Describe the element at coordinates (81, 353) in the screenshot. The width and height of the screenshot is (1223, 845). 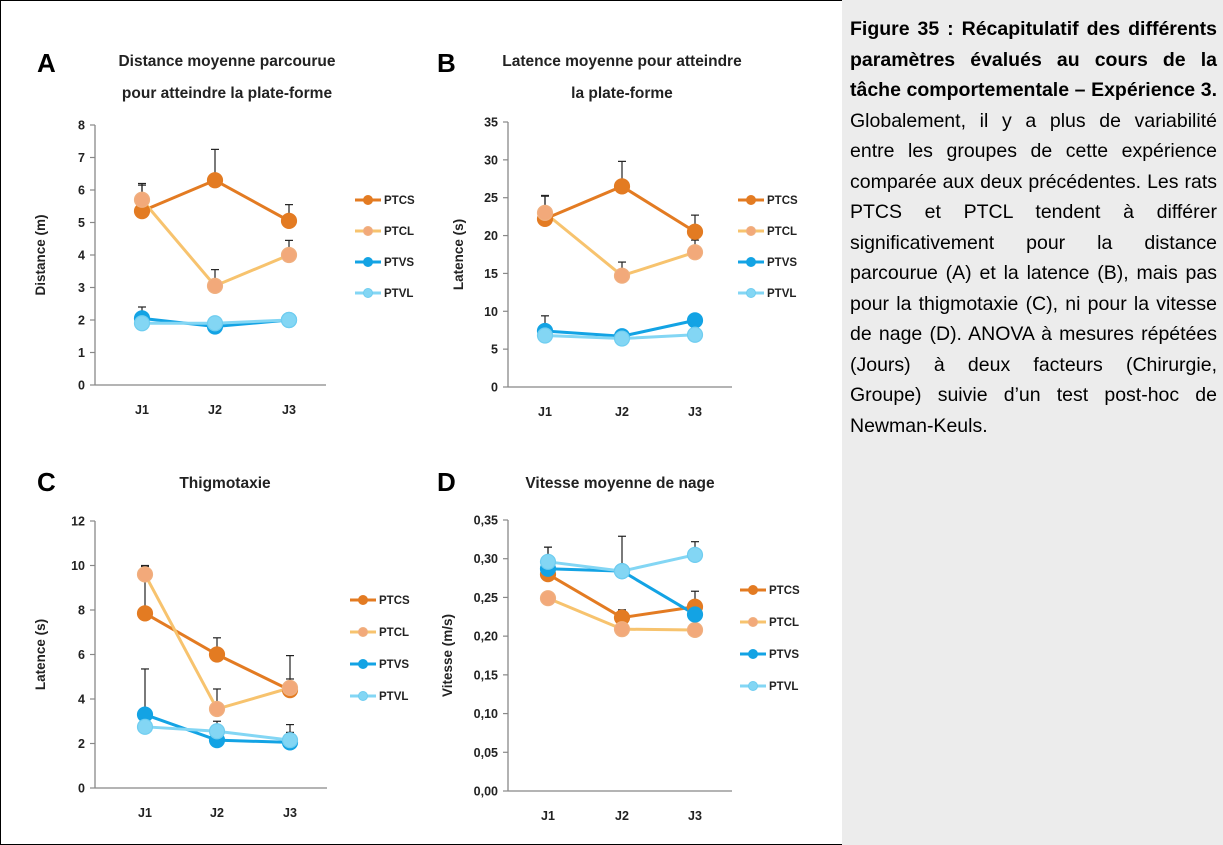
I see `y-tick-label: 1` at that location.